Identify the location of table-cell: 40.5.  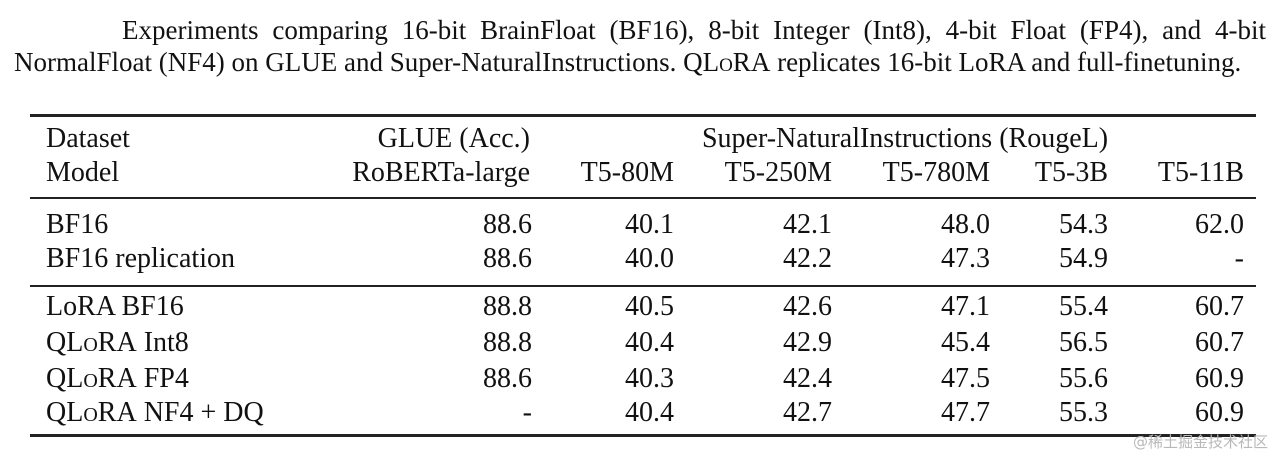
(649, 306).